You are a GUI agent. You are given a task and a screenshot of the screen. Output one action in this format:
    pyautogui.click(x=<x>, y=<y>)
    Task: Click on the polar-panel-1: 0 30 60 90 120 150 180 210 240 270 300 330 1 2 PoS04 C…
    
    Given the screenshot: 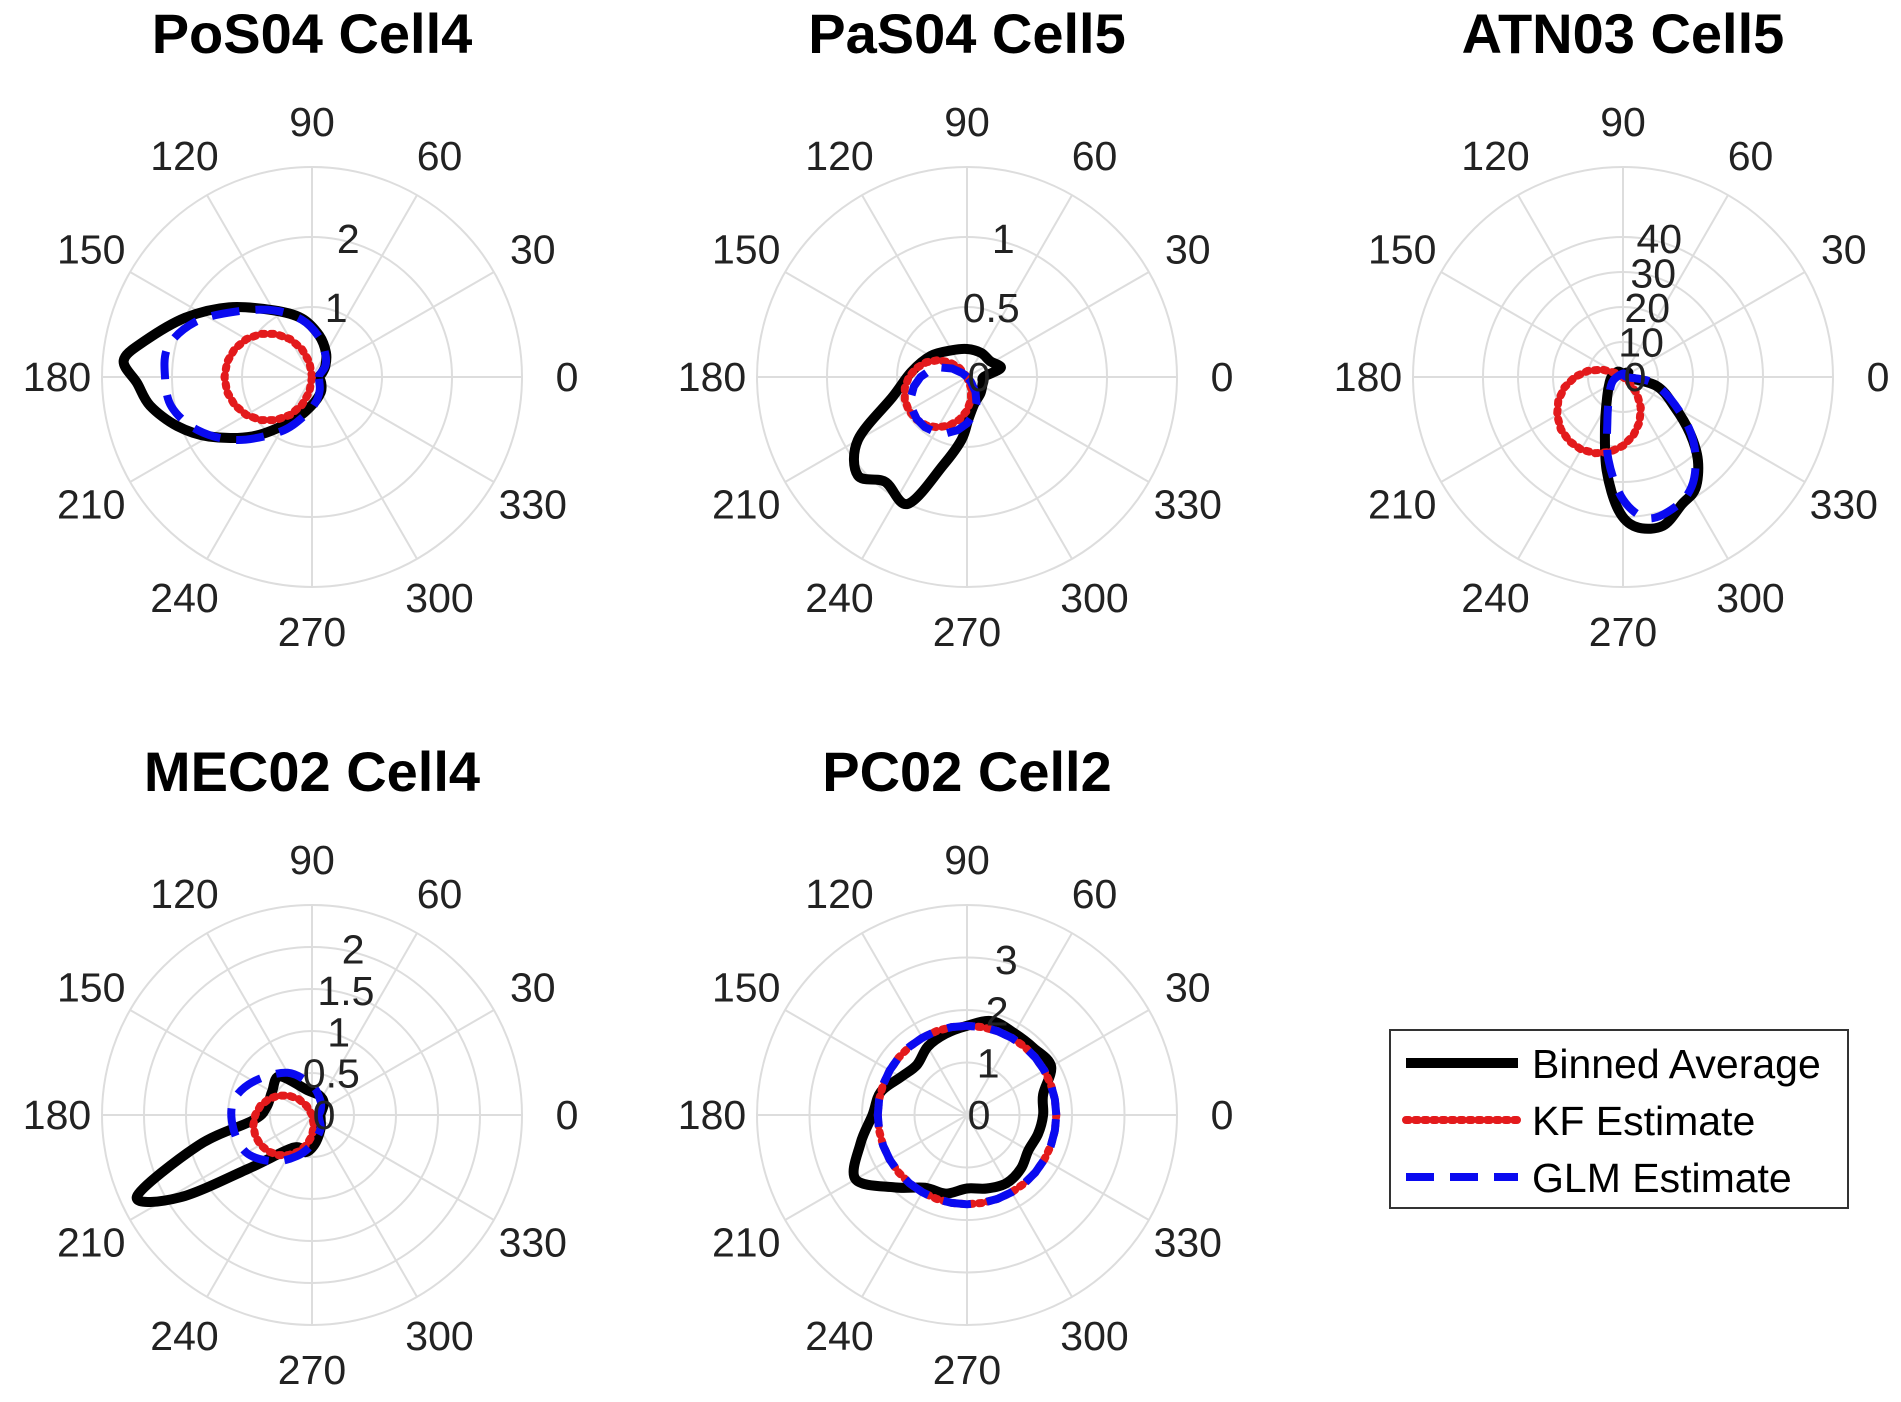 What is the action you would take?
    pyautogui.click(x=301, y=328)
    